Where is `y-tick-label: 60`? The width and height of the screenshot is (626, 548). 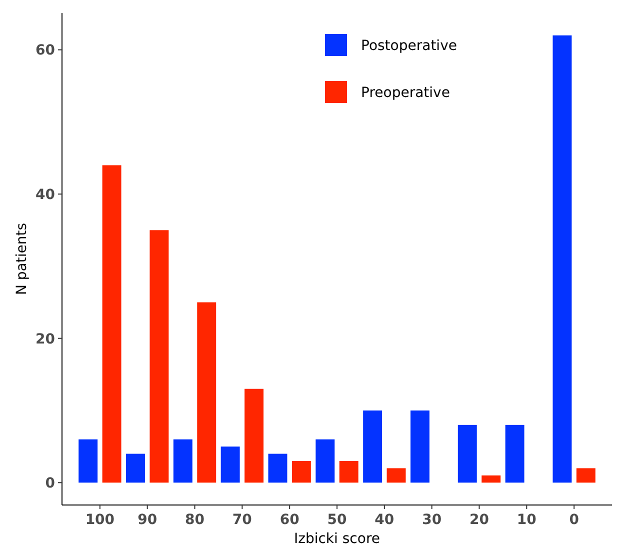 y-tick-label: 60 is located at coordinates (46, 50).